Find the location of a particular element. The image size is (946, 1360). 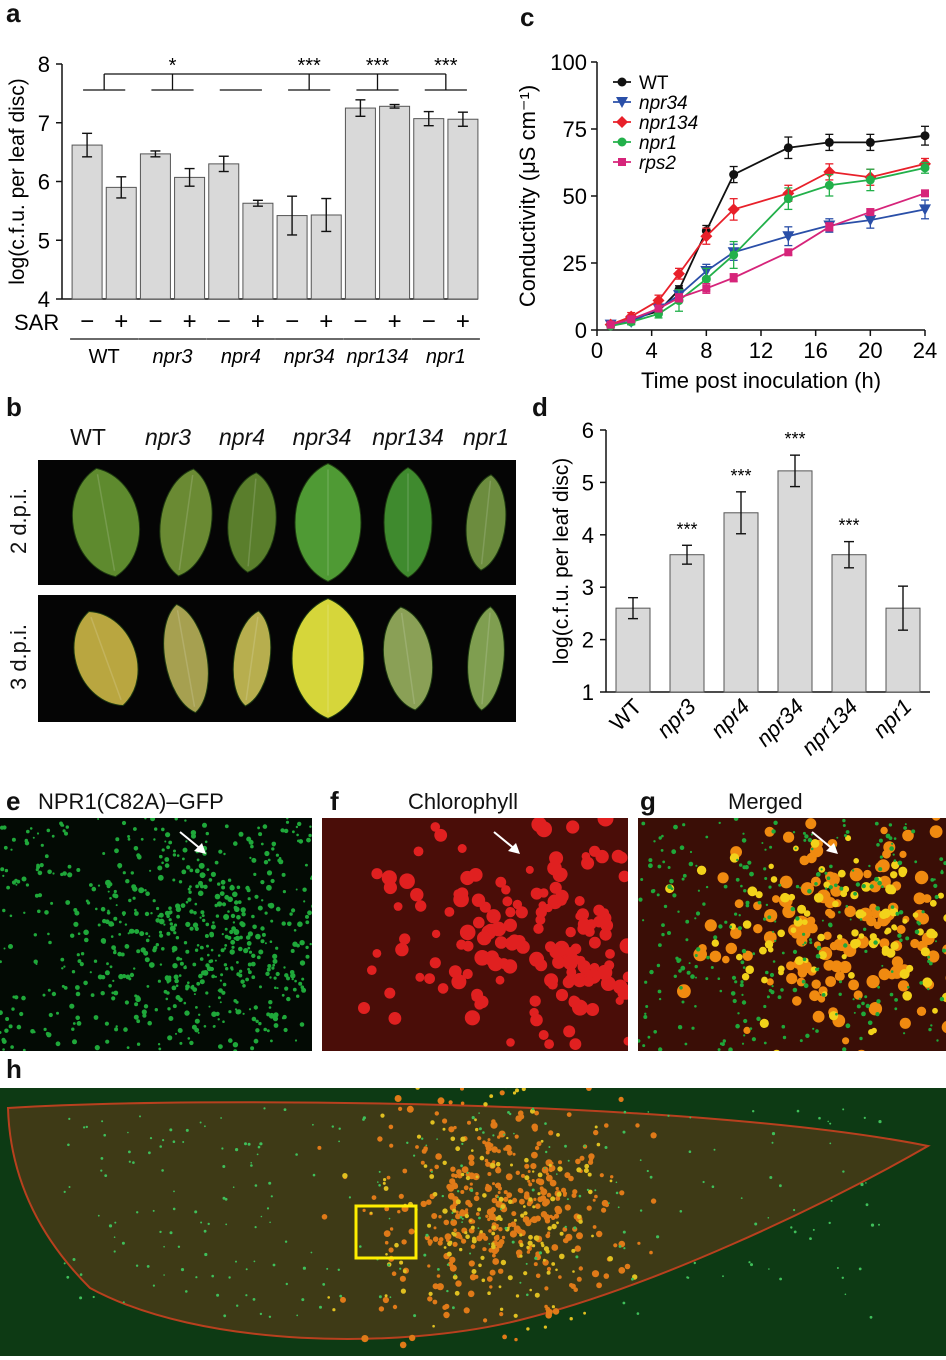

x-axis-label: Time post inoculation (h) is located at coordinates (761, 380).